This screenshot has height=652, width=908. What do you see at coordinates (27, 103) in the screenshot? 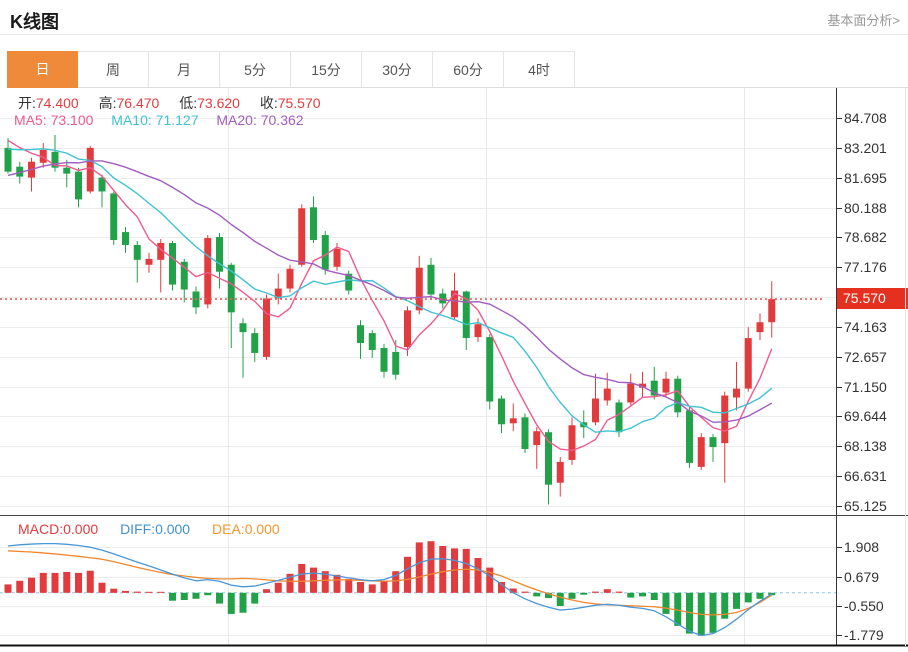
I see `open-label: 开:` at bounding box center [27, 103].